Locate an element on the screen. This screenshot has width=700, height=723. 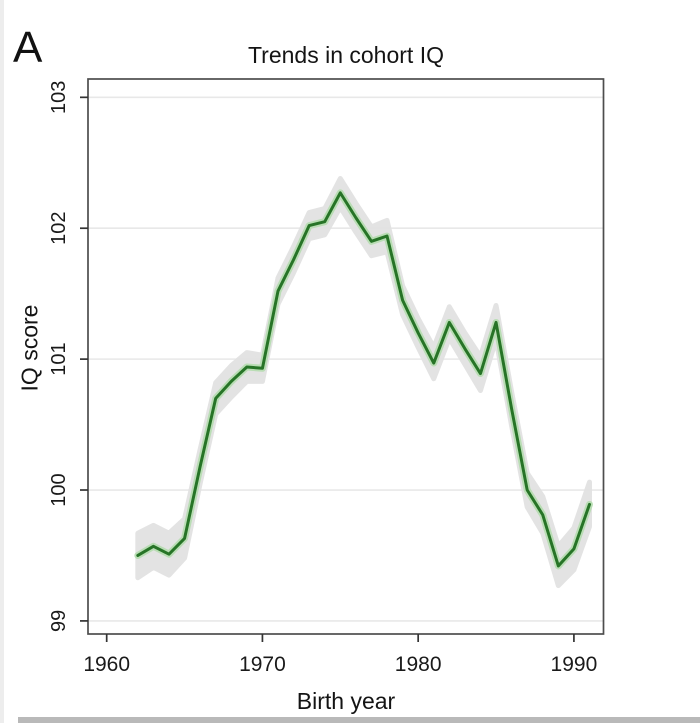
panel-letter: A is located at coordinates (28, 47).